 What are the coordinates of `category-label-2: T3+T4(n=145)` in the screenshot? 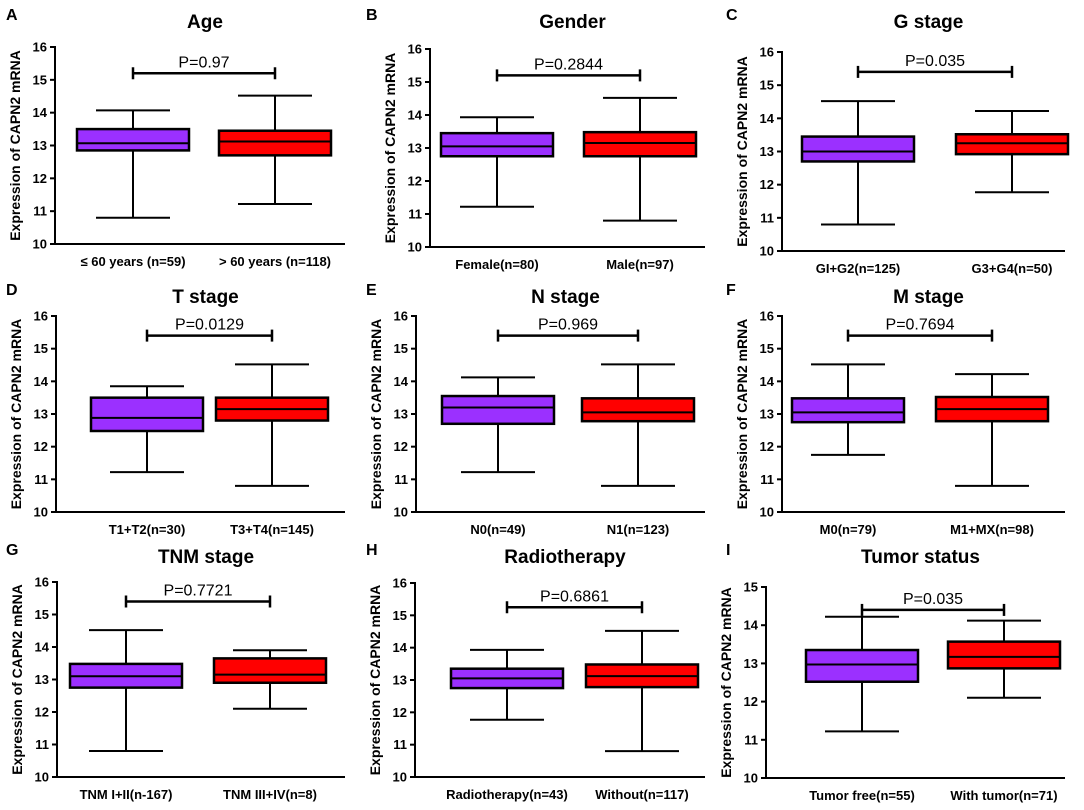 It's located at (272, 529).